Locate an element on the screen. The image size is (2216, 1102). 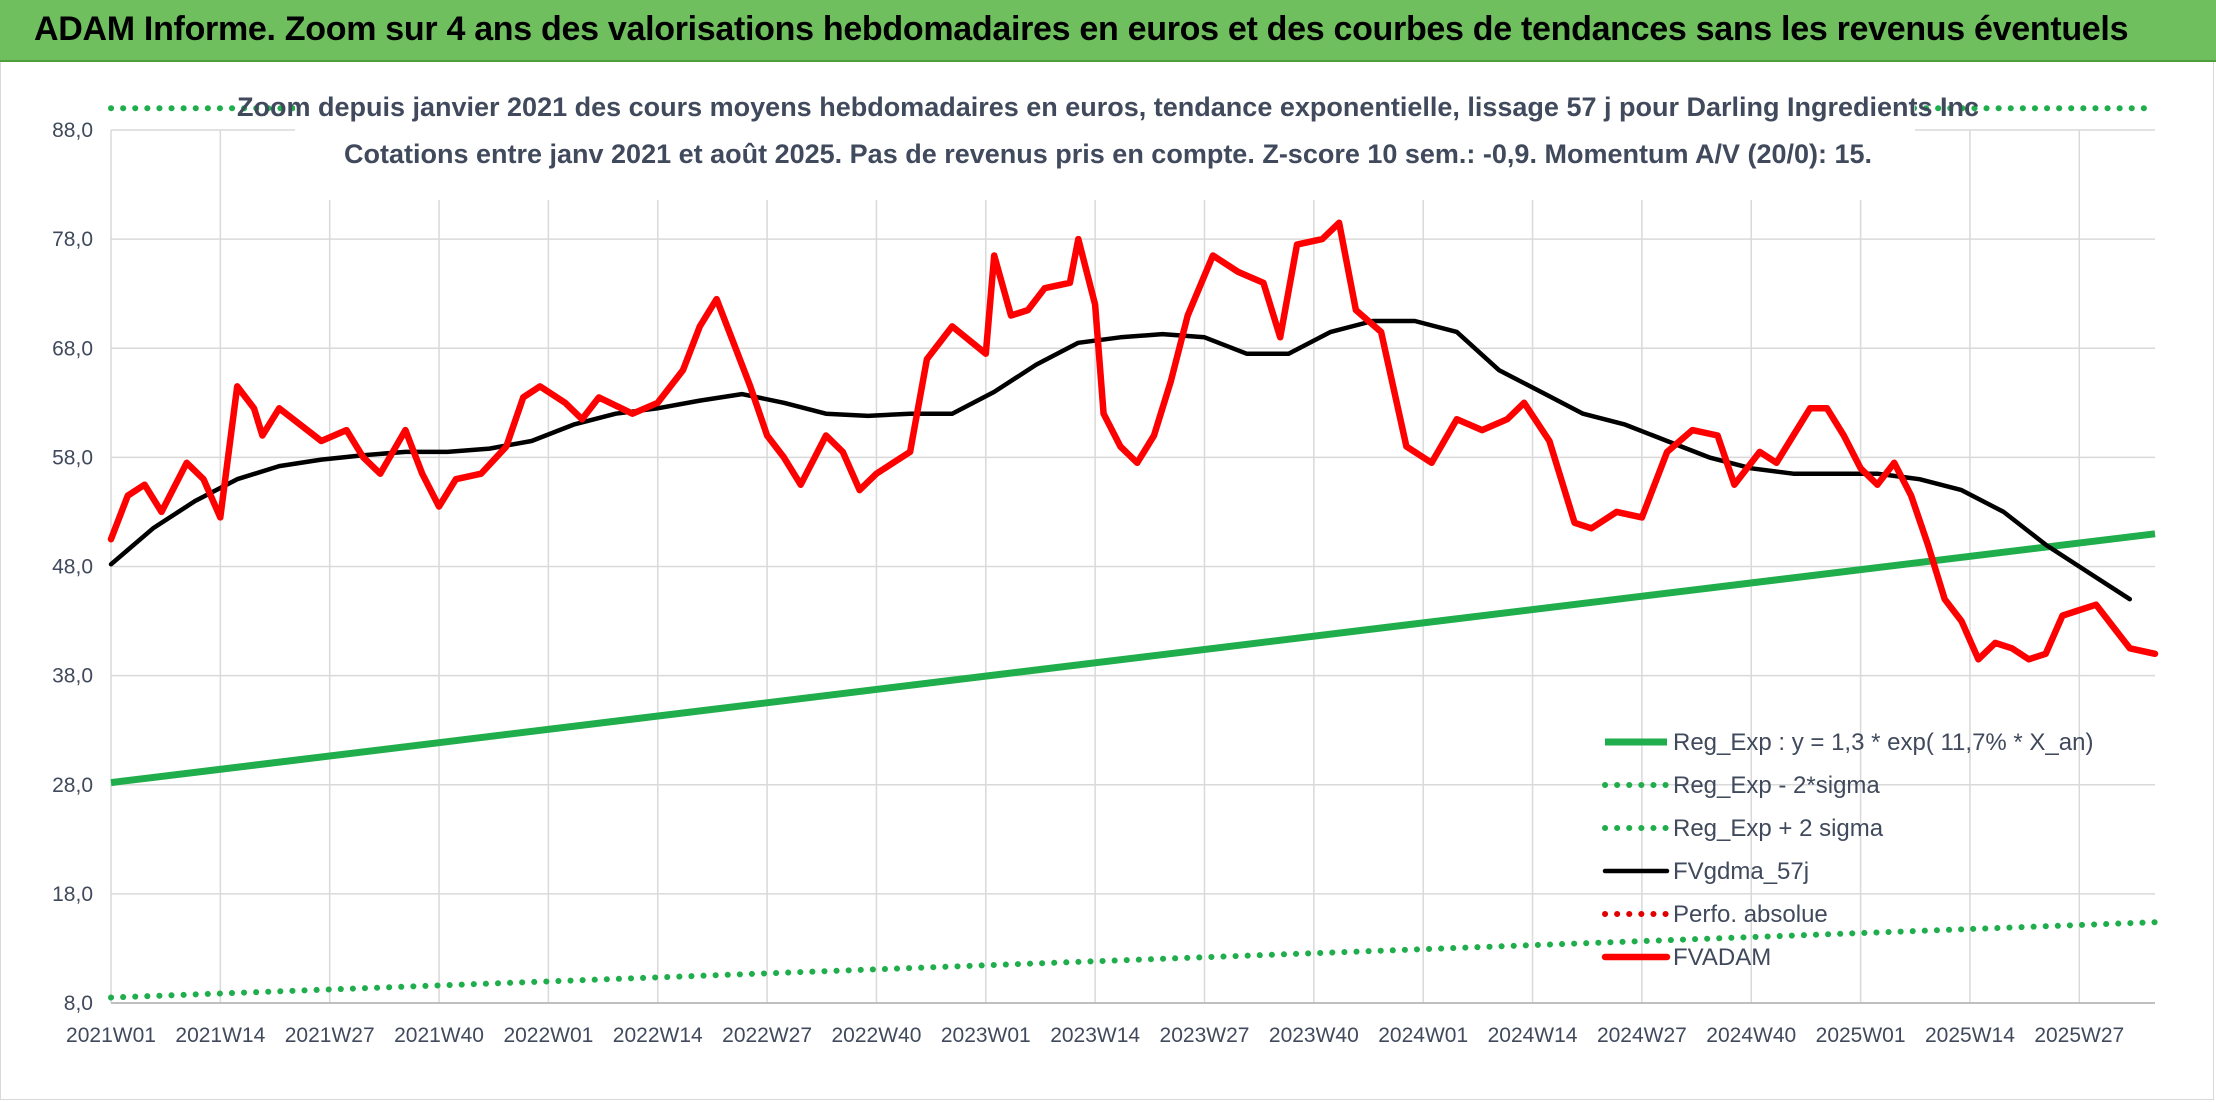
x-tick-label: 2022W01 is located at coordinates (548, 1035).